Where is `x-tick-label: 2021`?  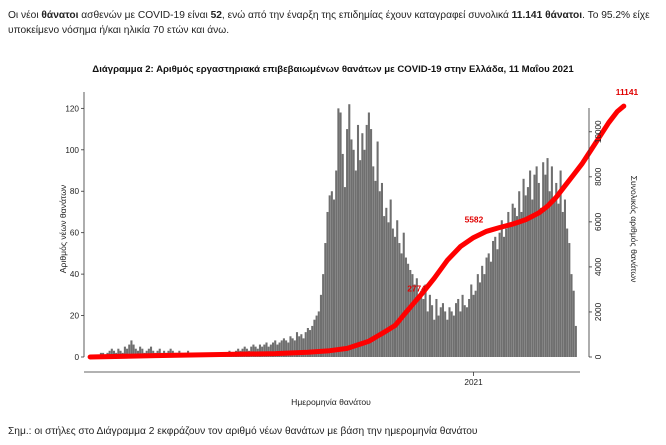
x-tick-label: 2021 is located at coordinates (473, 382).